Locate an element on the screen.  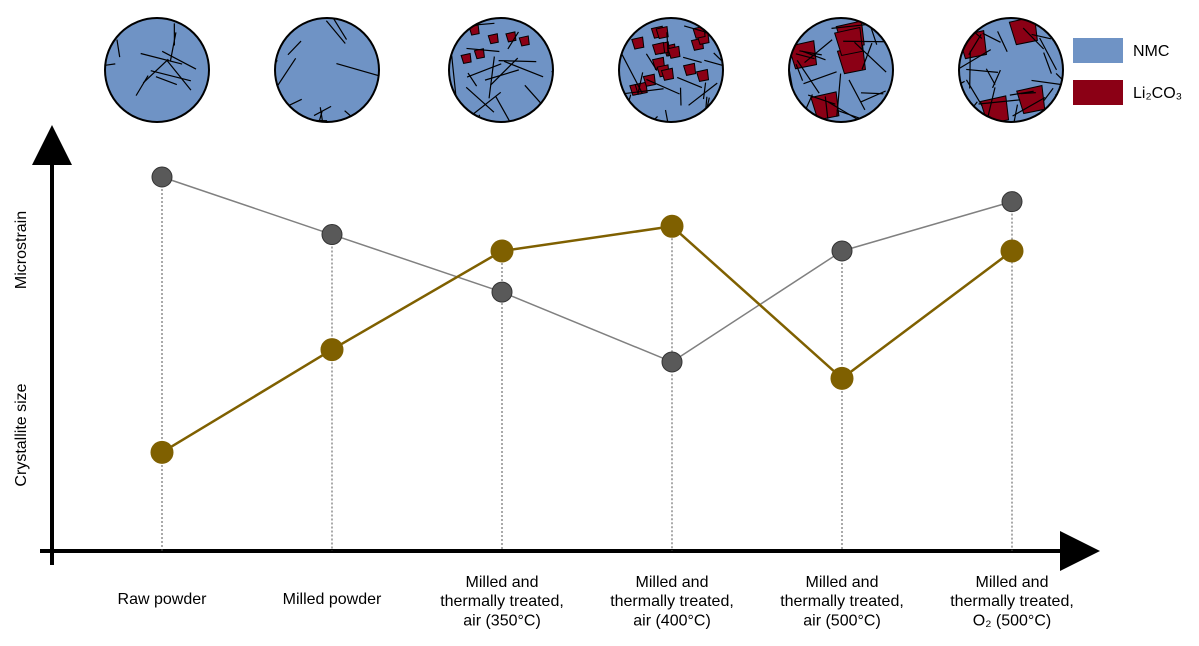
x-tick-label: Milled and thermally treated, air (500°C) is located at coordinates (842, 601).